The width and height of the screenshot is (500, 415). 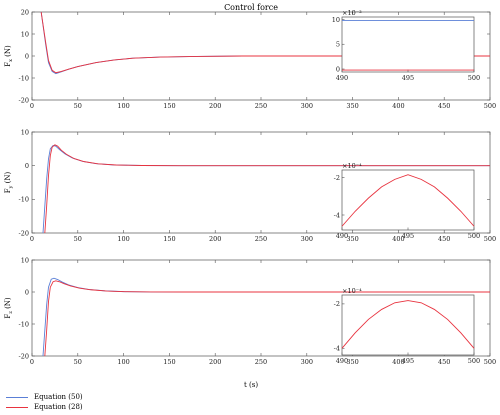 I want to click on y-axis-label: Fx (N), so click(x=9, y=56).